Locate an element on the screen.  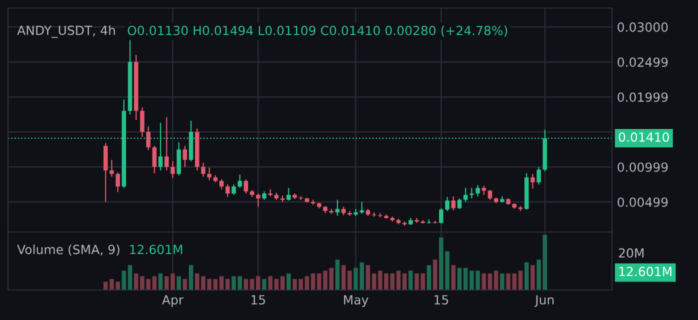
y-tick-label: 0.03000 is located at coordinates (643, 27).